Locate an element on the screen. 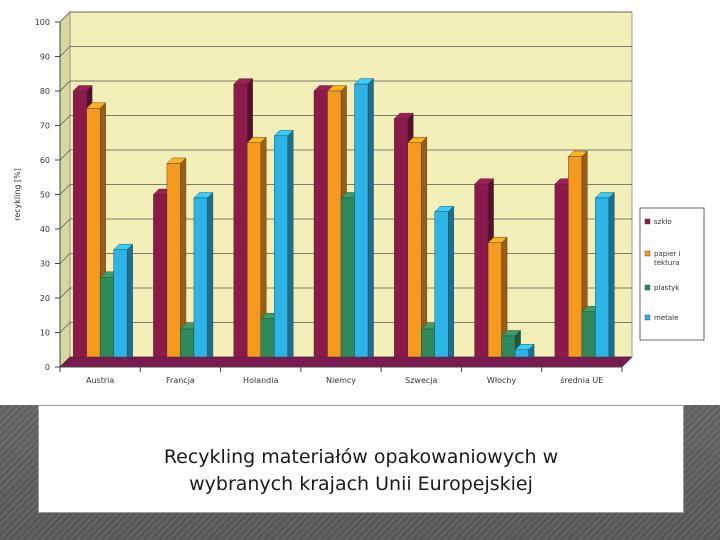 This screenshot has width=720, height=540. caption-line-1: Recykling materiałów opakowaniowych w is located at coordinates (361, 457).